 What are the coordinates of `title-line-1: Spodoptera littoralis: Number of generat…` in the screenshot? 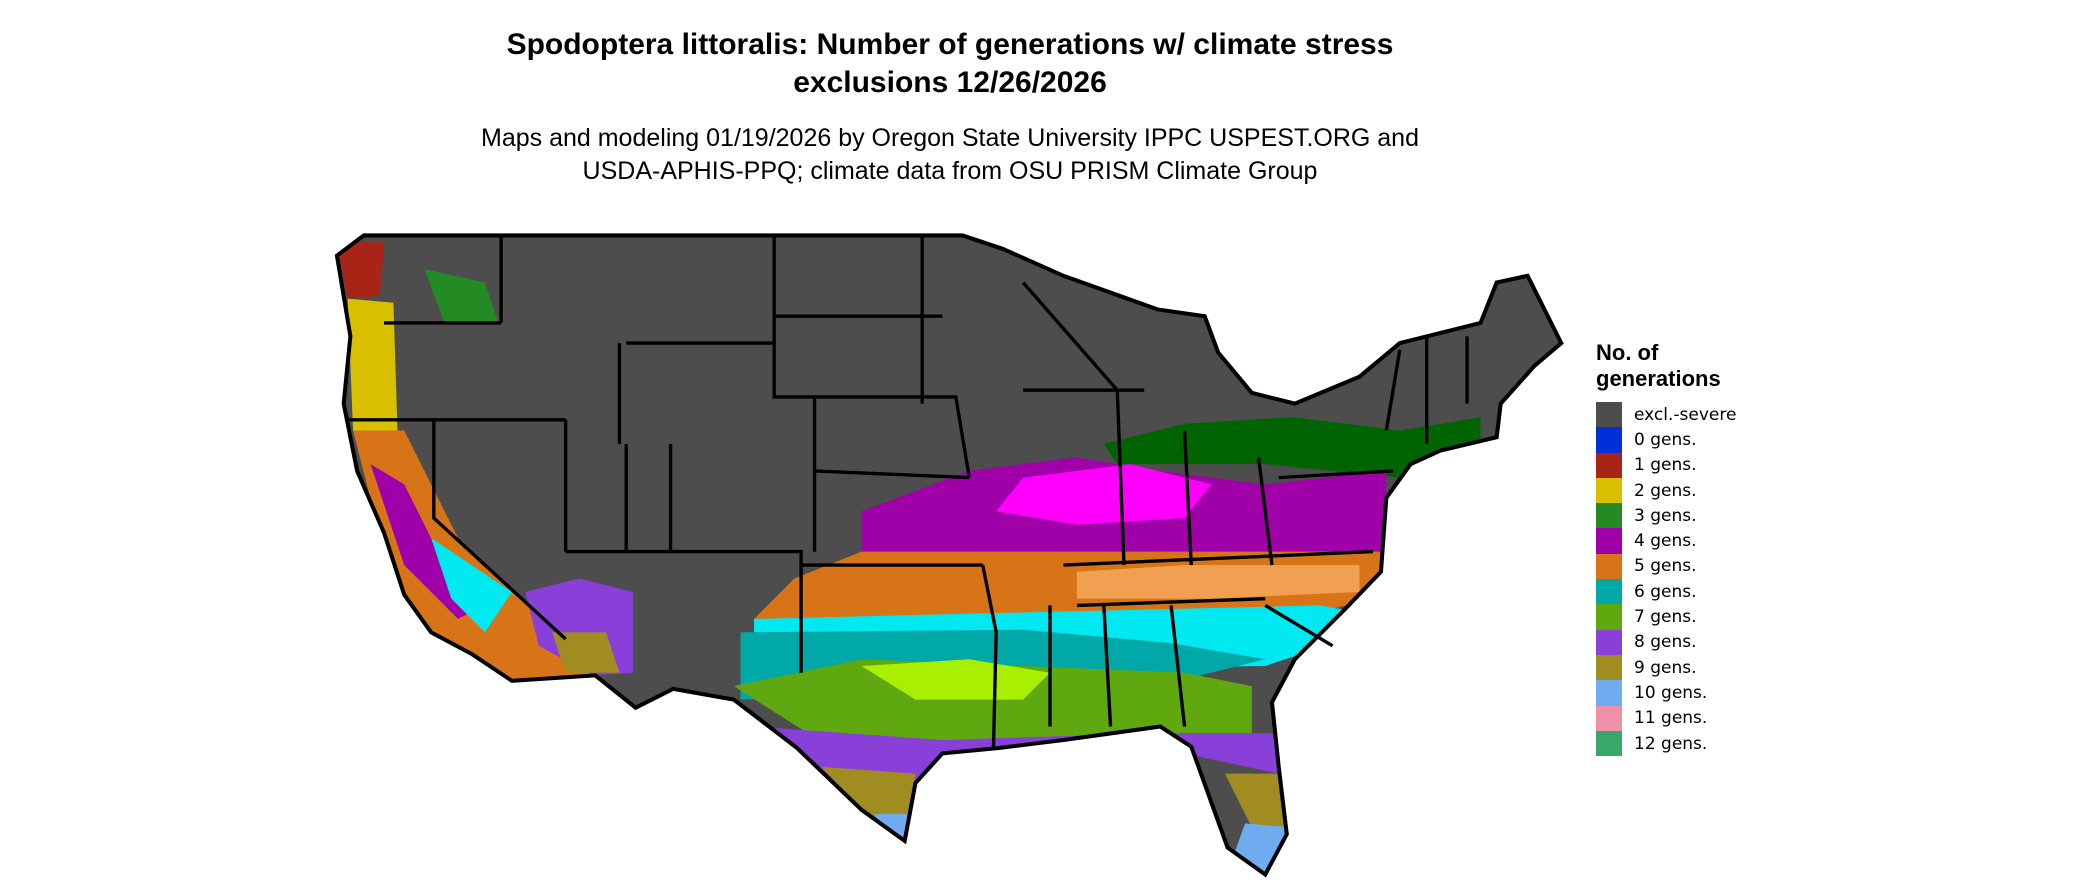 It's located at (950, 44).